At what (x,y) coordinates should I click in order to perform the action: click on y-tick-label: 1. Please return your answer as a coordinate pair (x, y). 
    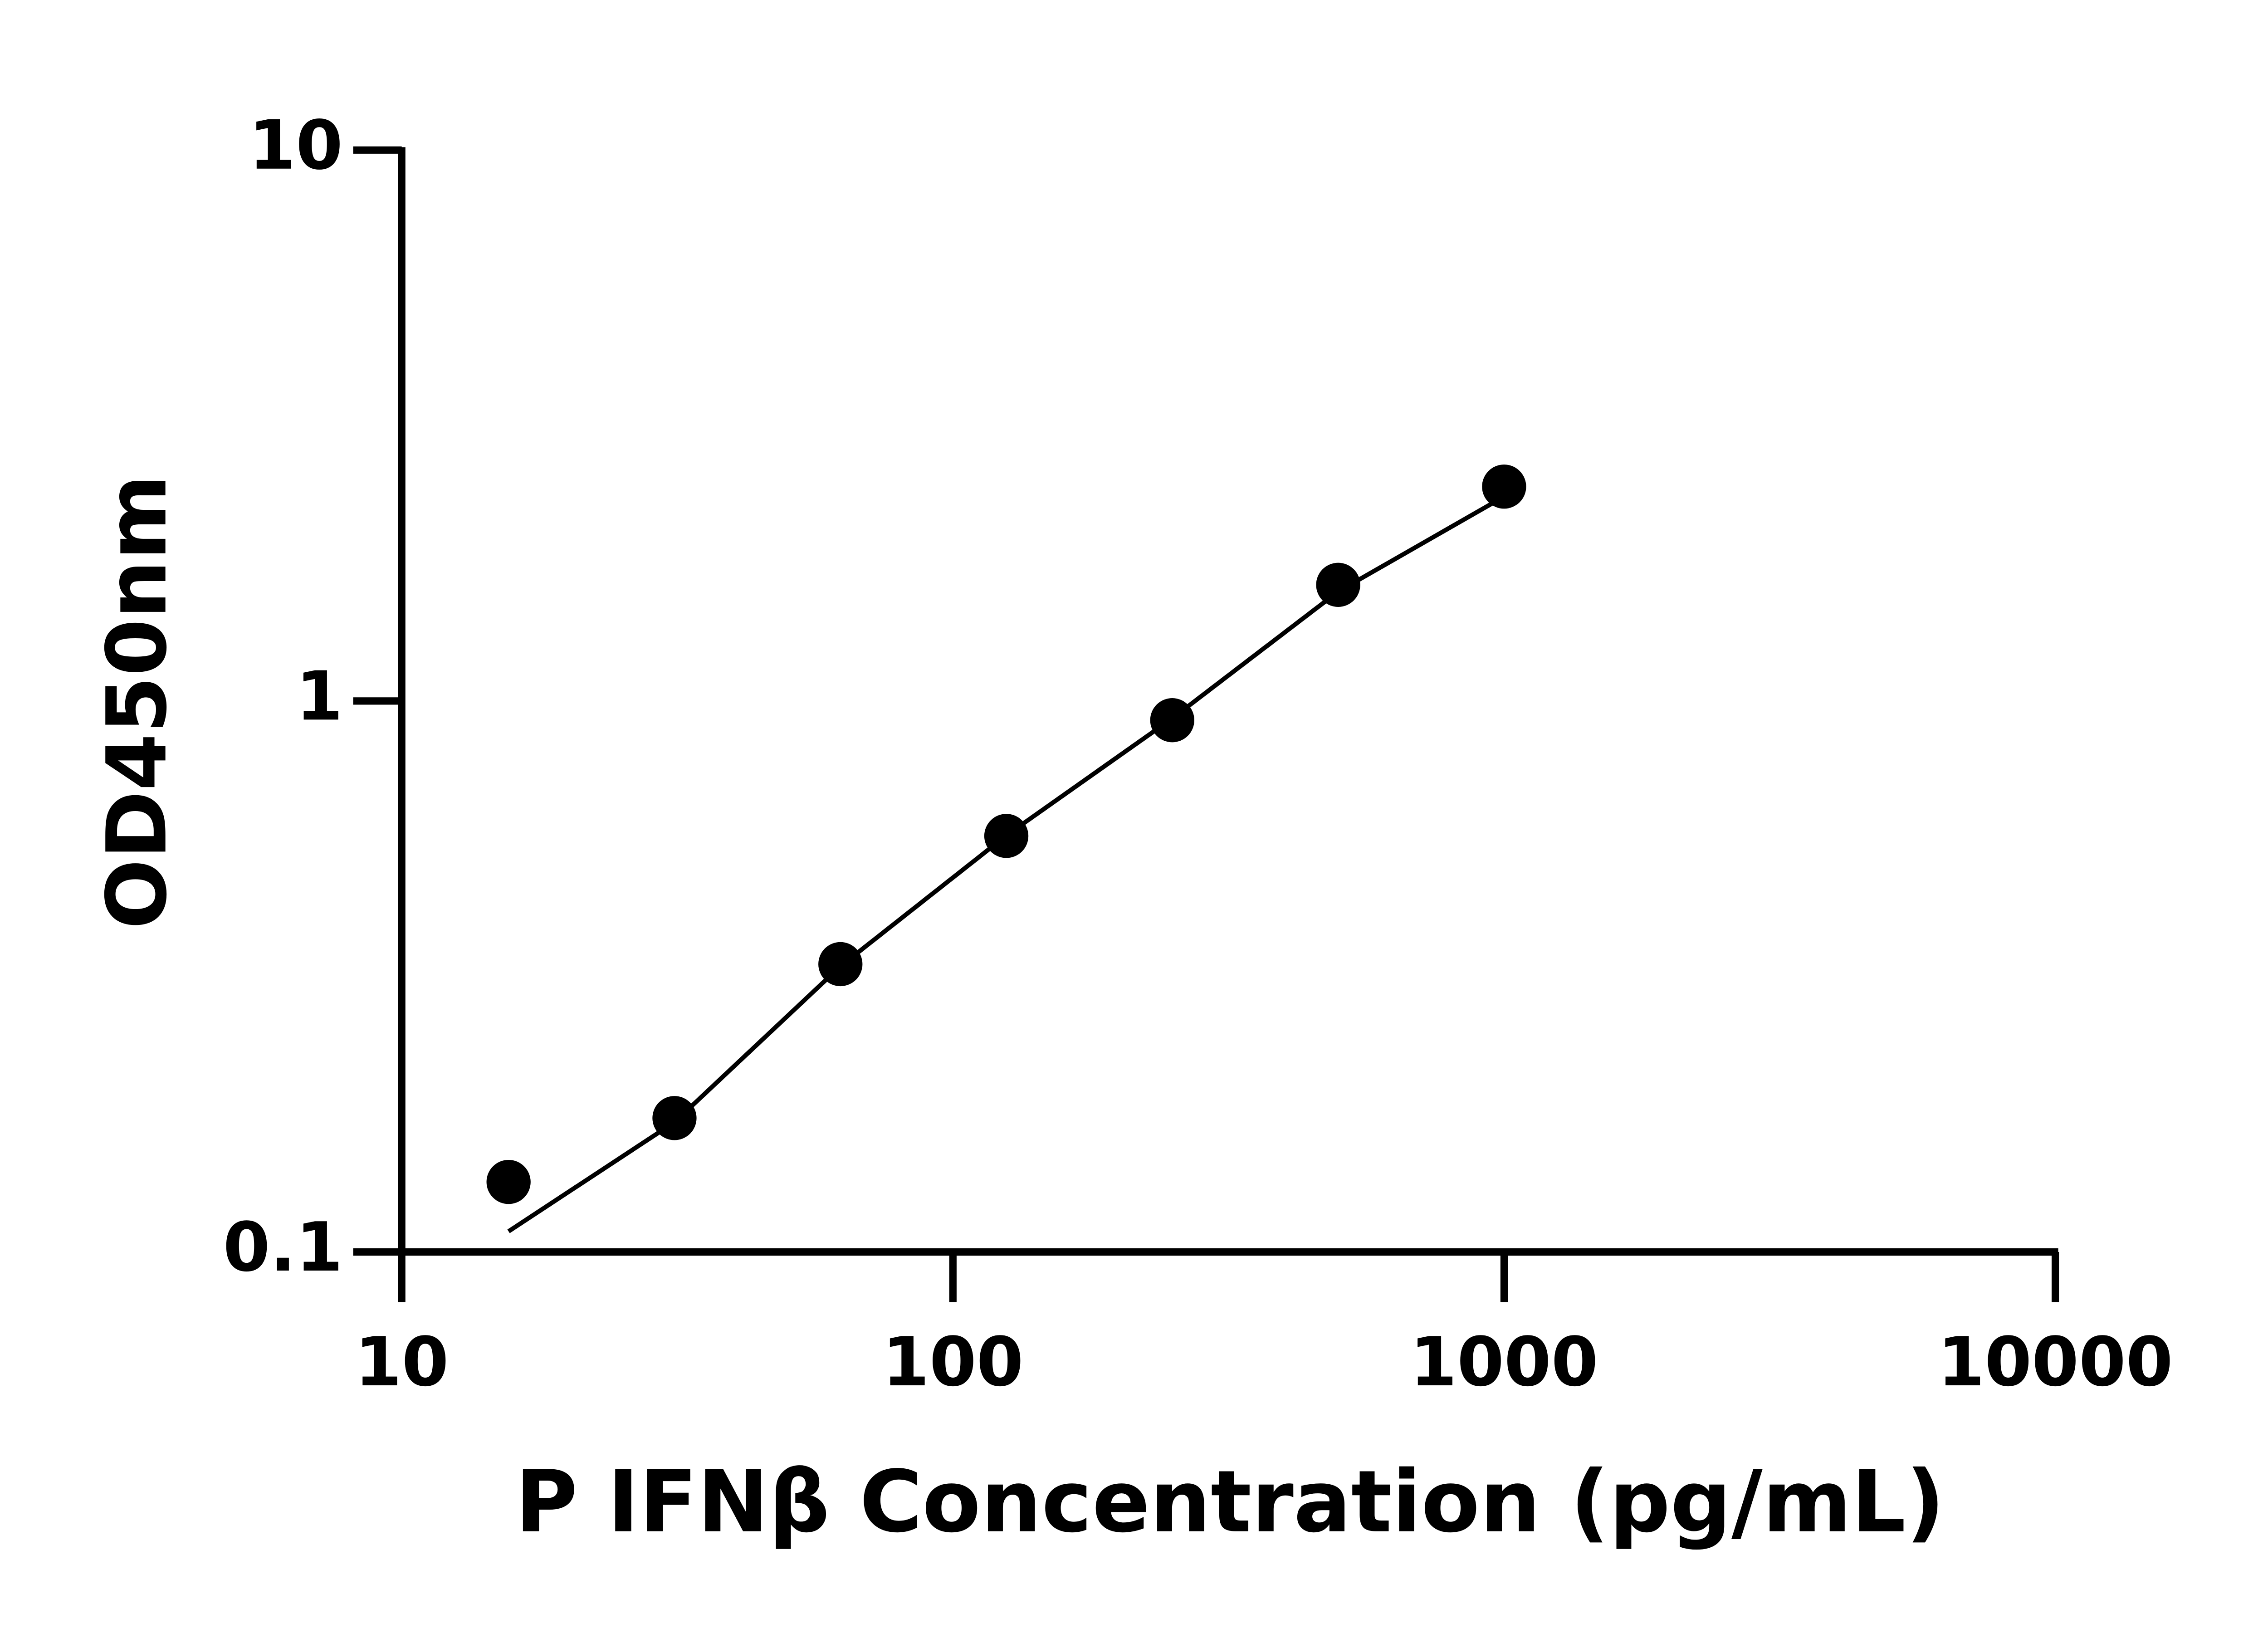
    Looking at the image, I should click on (319, 696).